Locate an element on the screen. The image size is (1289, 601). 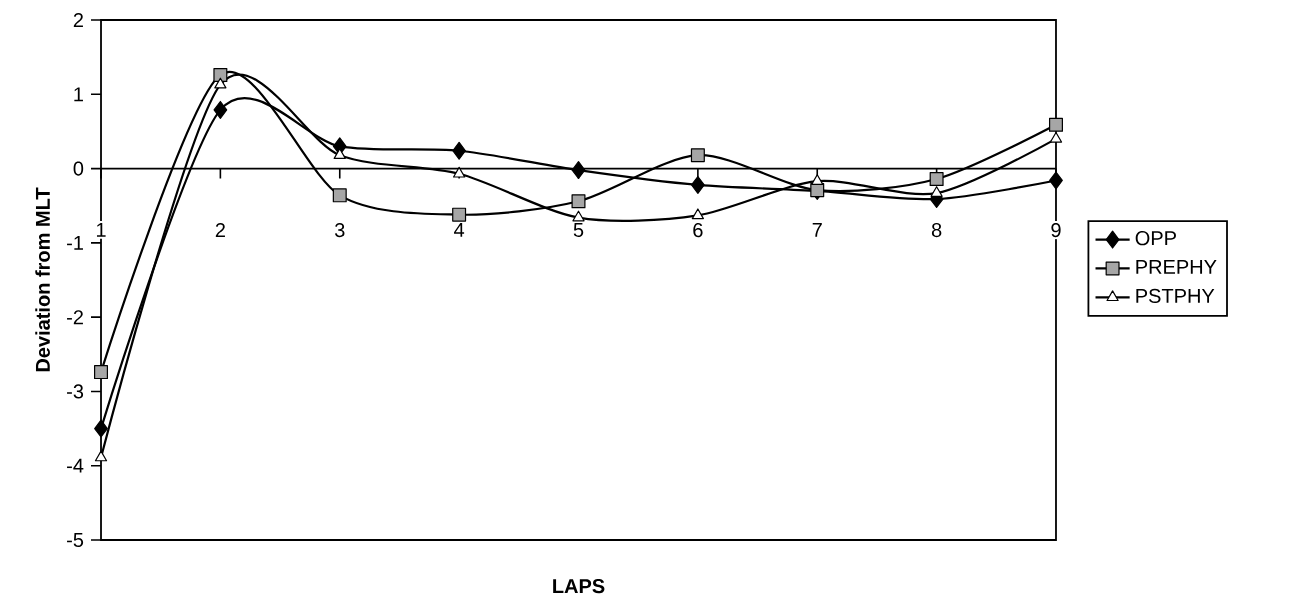
x-tick-label: 9 is located at coordinates (1056, 230).